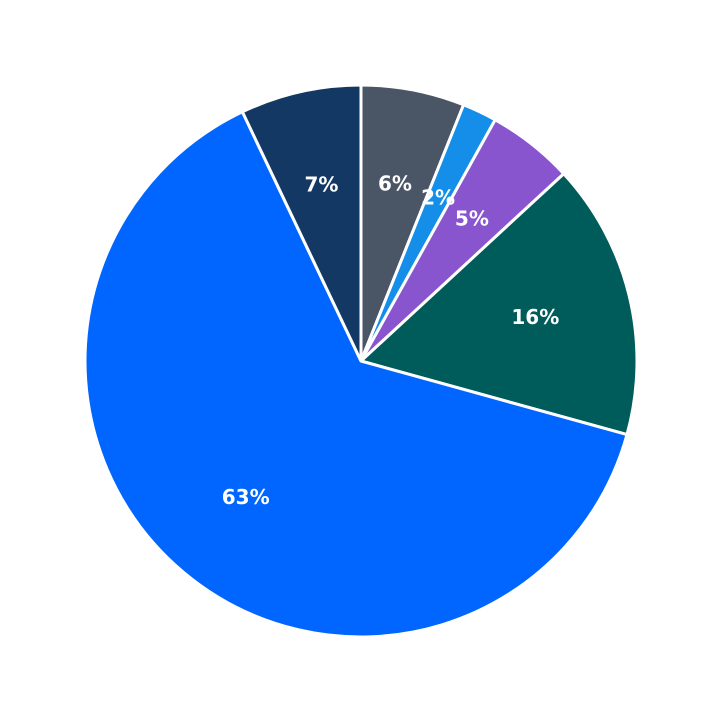 This screenshot has width=723, height=723. I want to click on slice-label: 7%, so click(321, 185).